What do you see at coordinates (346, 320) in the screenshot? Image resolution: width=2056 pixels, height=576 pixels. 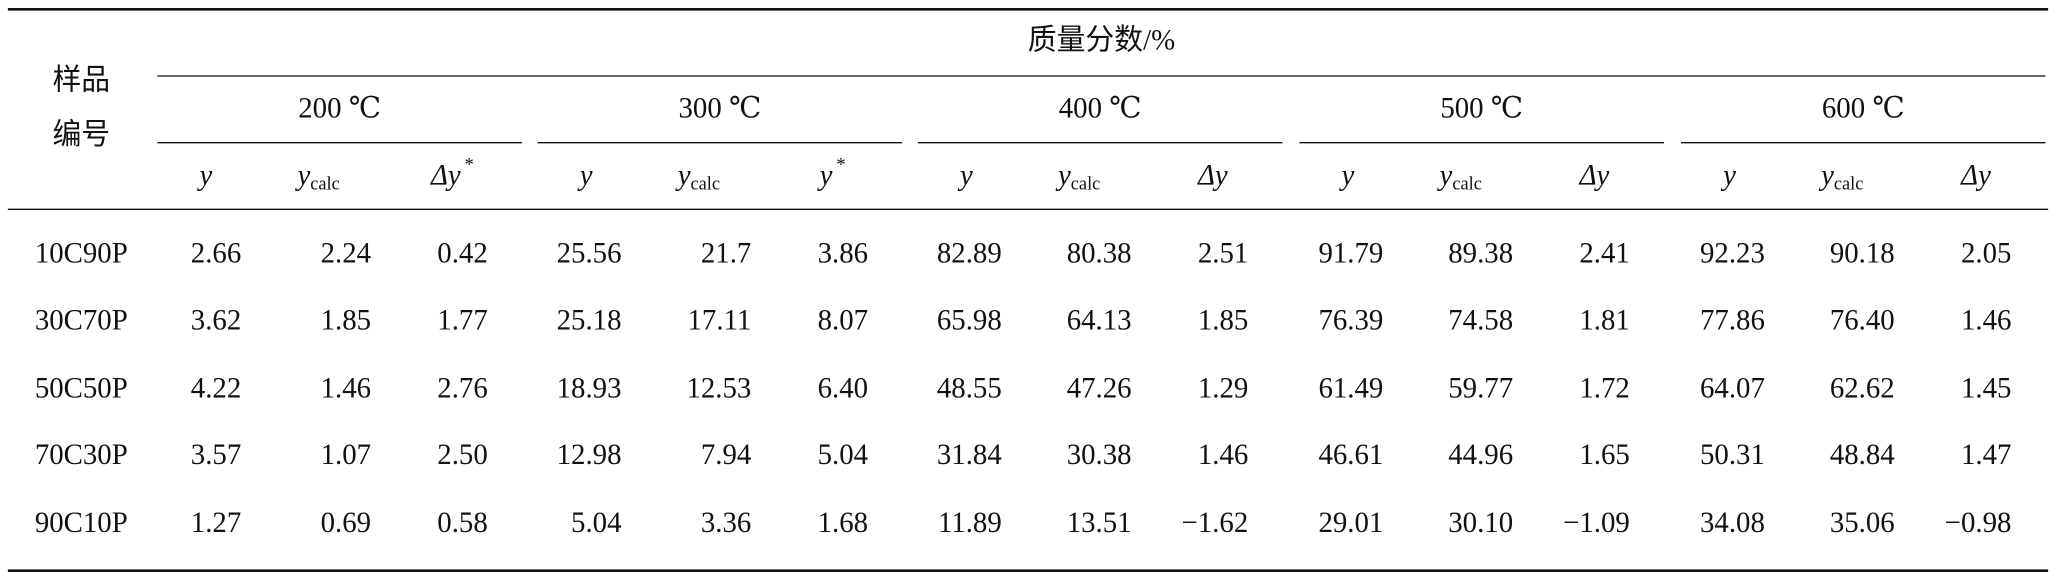 I see `cell-value: 1.85` at bounding box center [346, 320].